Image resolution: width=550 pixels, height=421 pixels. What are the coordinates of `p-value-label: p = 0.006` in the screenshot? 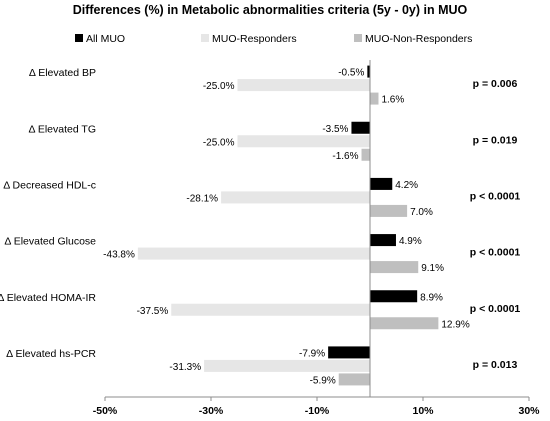 It's located at (495, 84).